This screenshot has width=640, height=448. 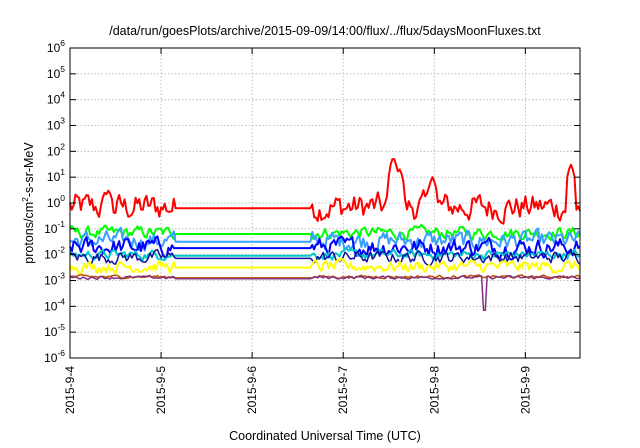 I want to click on x-tick-label: 2015-9-5, so click(x=161, y=390).